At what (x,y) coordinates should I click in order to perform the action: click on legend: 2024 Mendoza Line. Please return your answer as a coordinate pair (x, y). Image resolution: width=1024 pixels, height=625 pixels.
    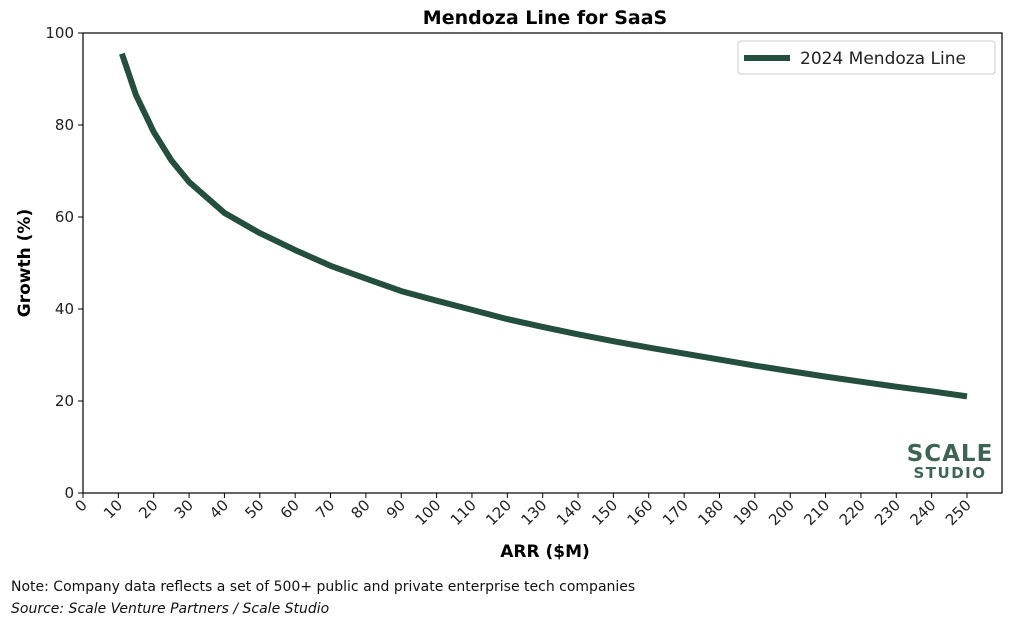
    Looking at the image, I should click on (866, 57).